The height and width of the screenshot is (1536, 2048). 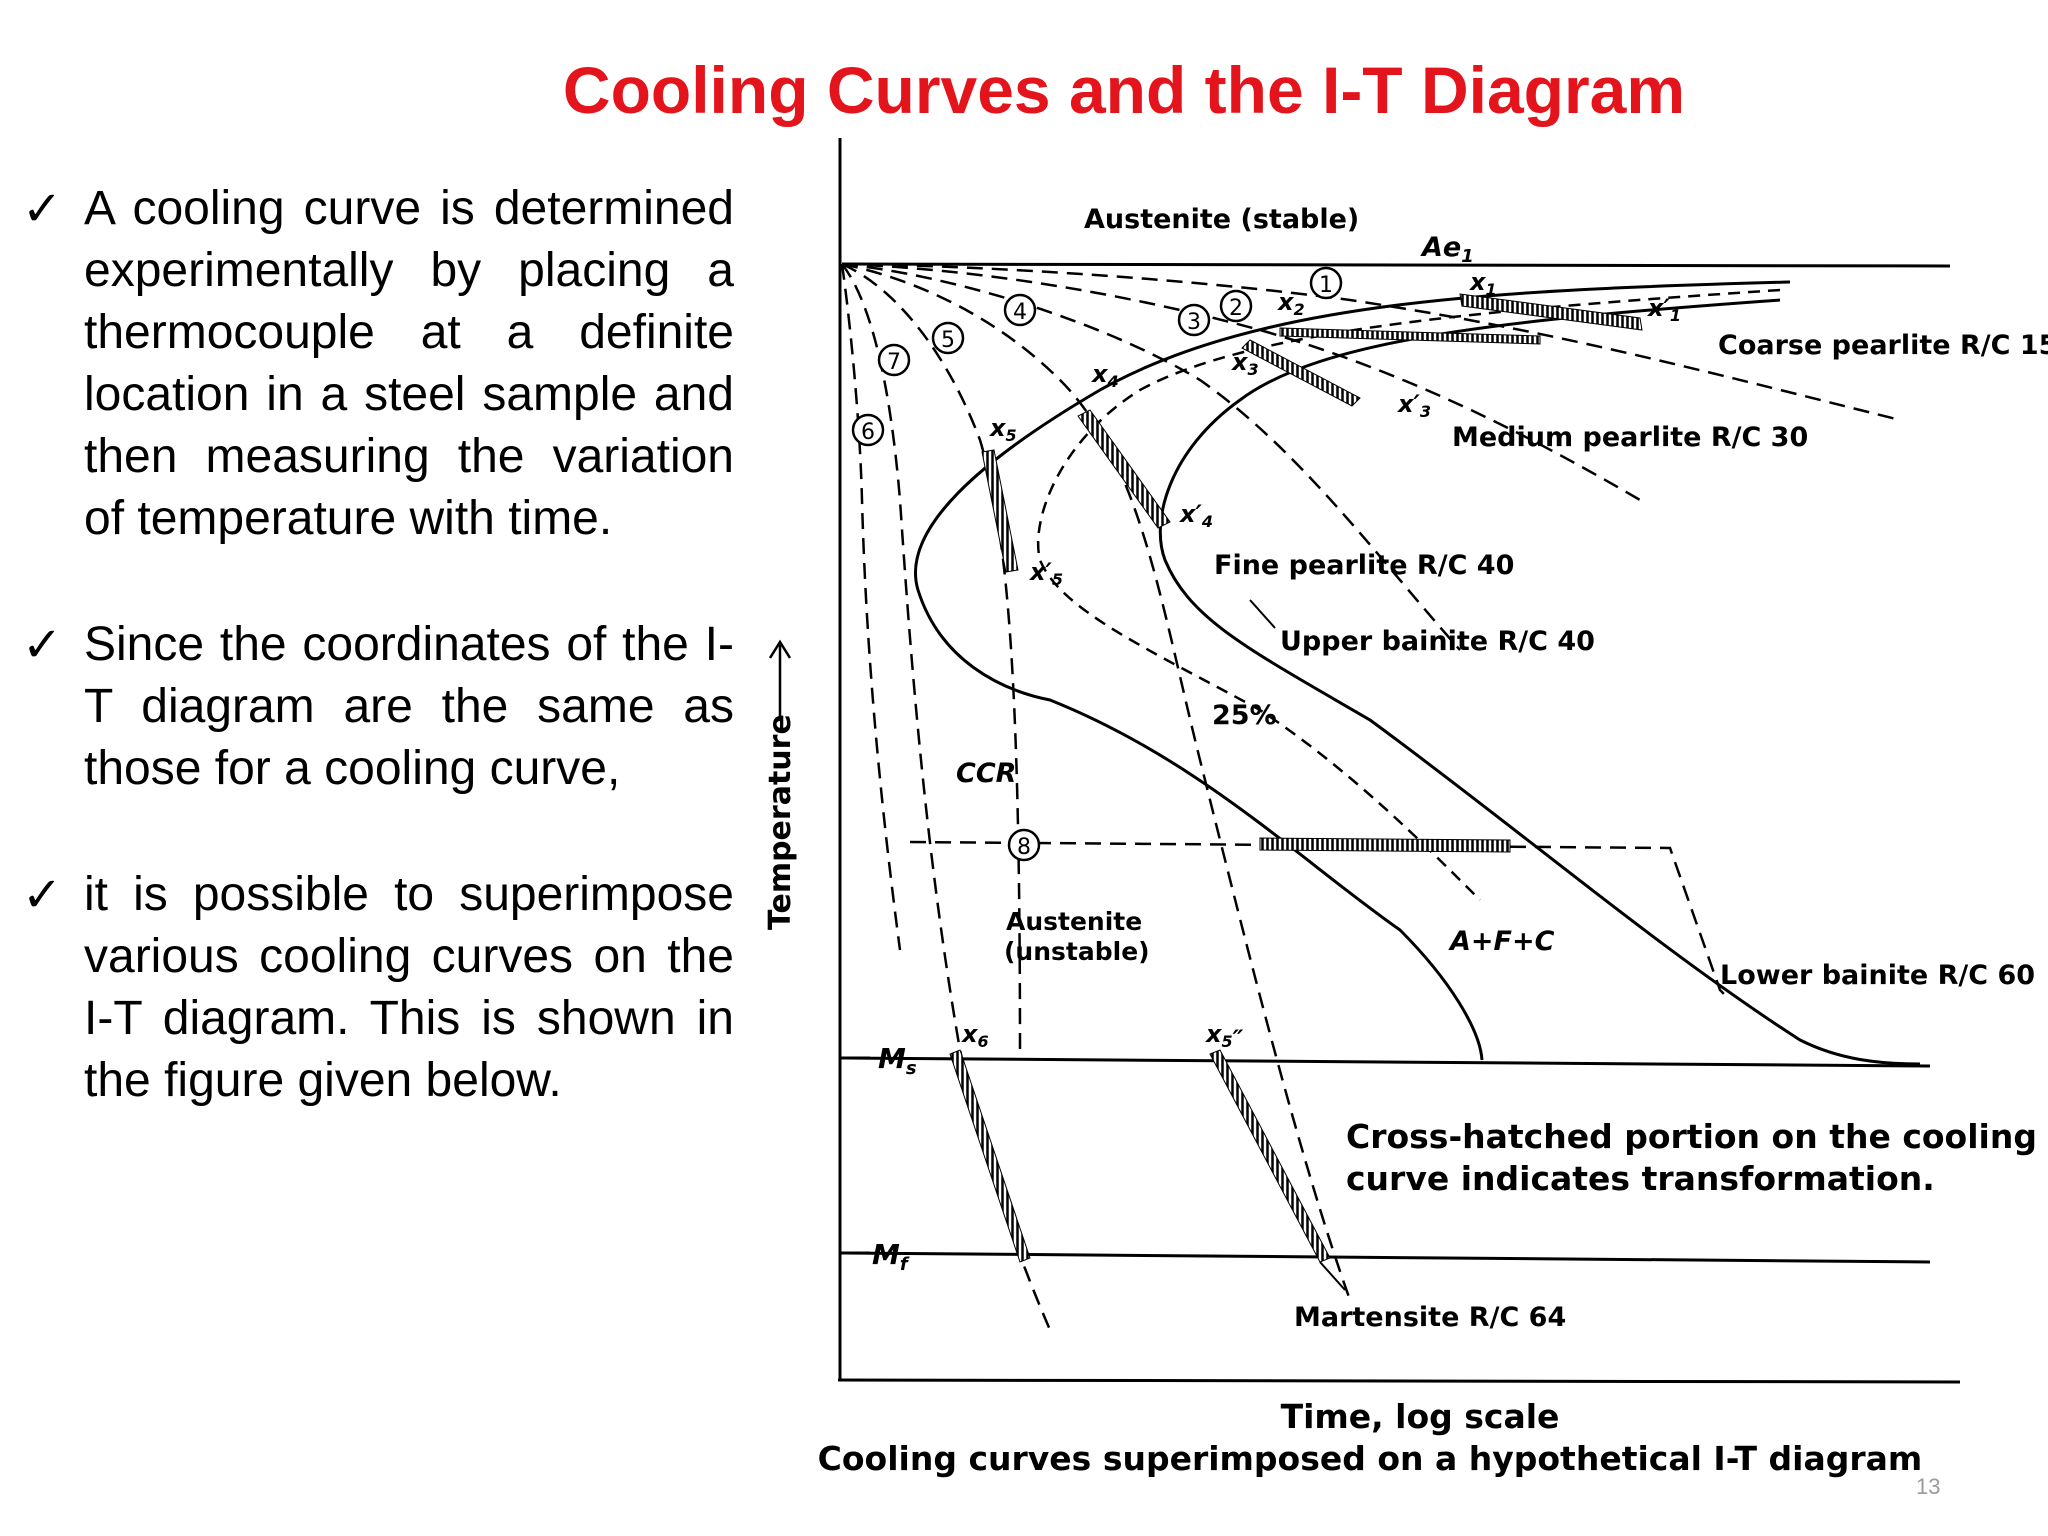 I want to click on transformation-note-line-1: Cross-hatched portion on the cooling, so click(x=1691, y=1136).